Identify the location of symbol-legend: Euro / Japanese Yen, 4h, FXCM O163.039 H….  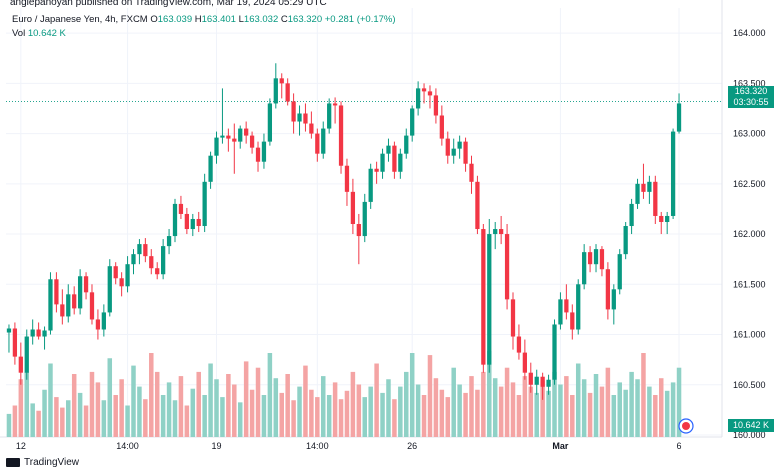
(204, 19).